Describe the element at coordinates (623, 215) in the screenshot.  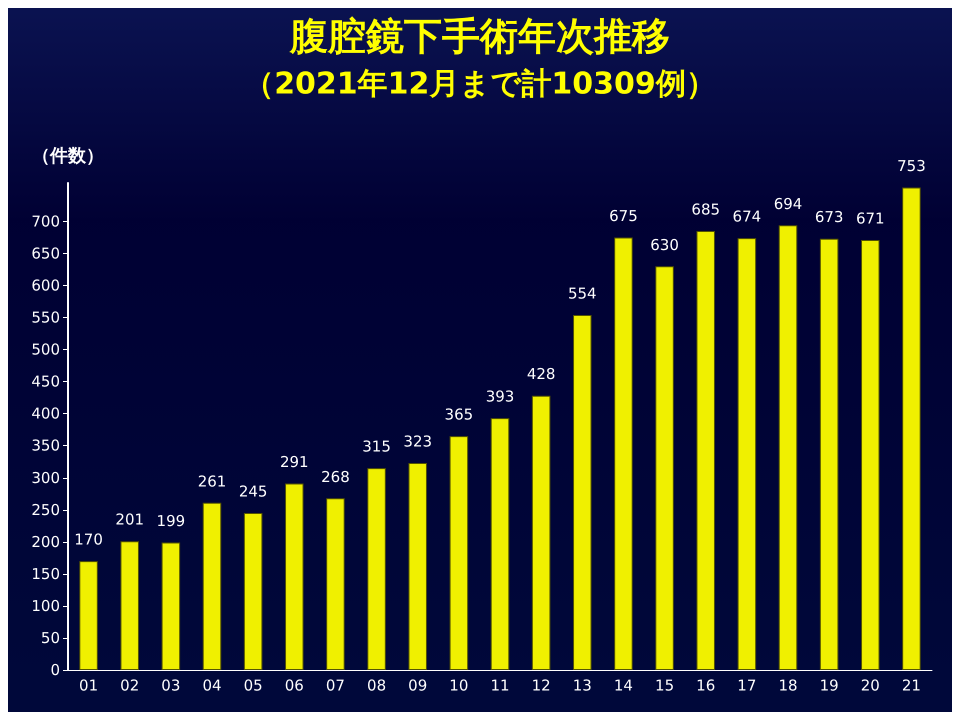
I see `data-label: 675` at that location.